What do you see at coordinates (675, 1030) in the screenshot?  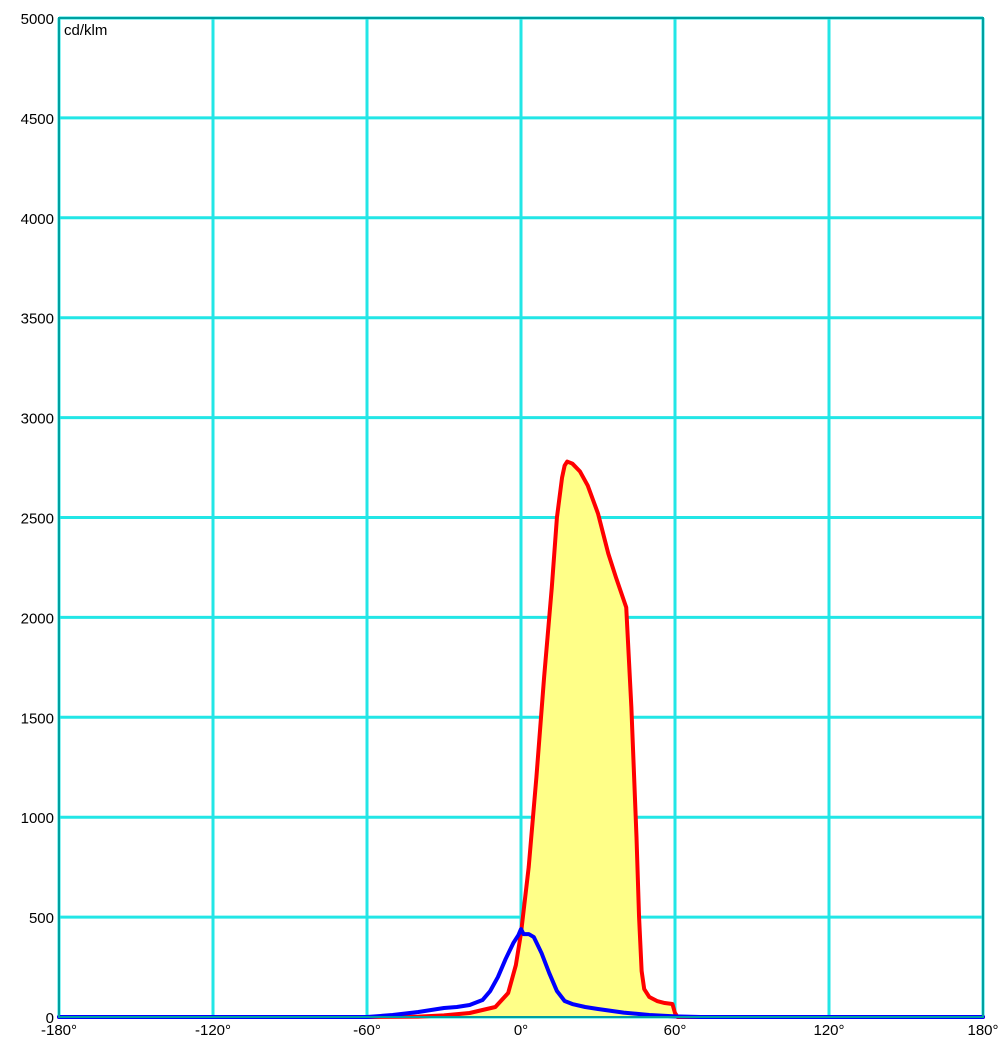 I see `x-tick-label: 60°` at bounding box center [675, 1030].